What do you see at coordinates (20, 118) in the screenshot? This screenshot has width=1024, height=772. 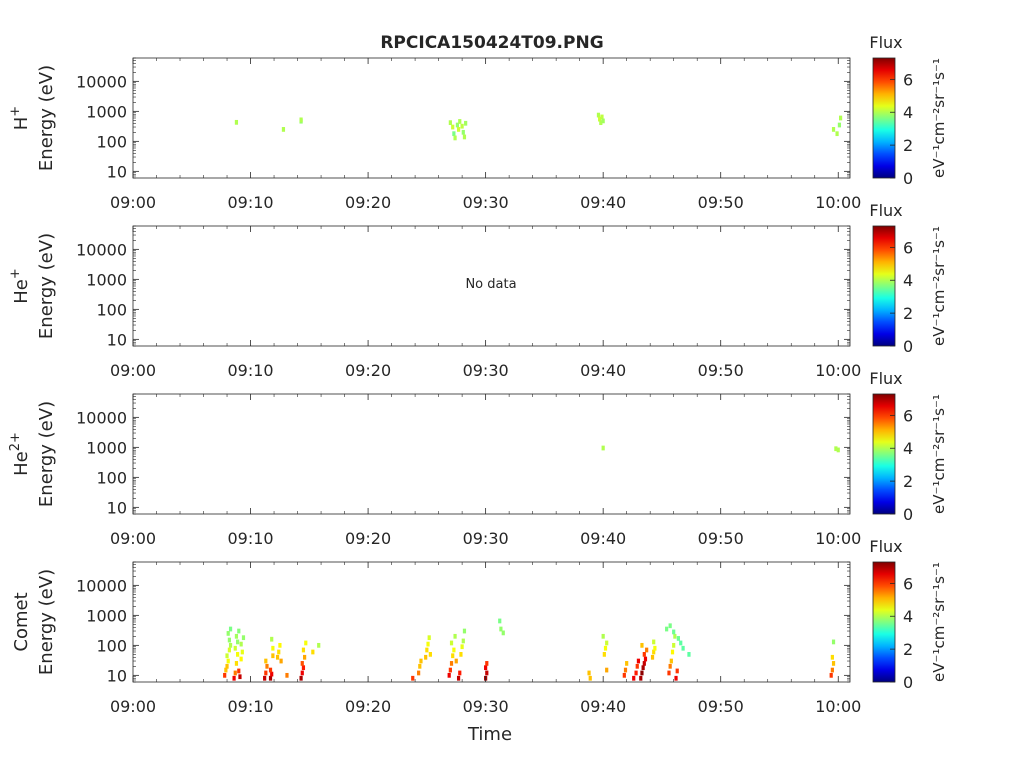 I see `species-label: H+` at bounding box center [20, 118].